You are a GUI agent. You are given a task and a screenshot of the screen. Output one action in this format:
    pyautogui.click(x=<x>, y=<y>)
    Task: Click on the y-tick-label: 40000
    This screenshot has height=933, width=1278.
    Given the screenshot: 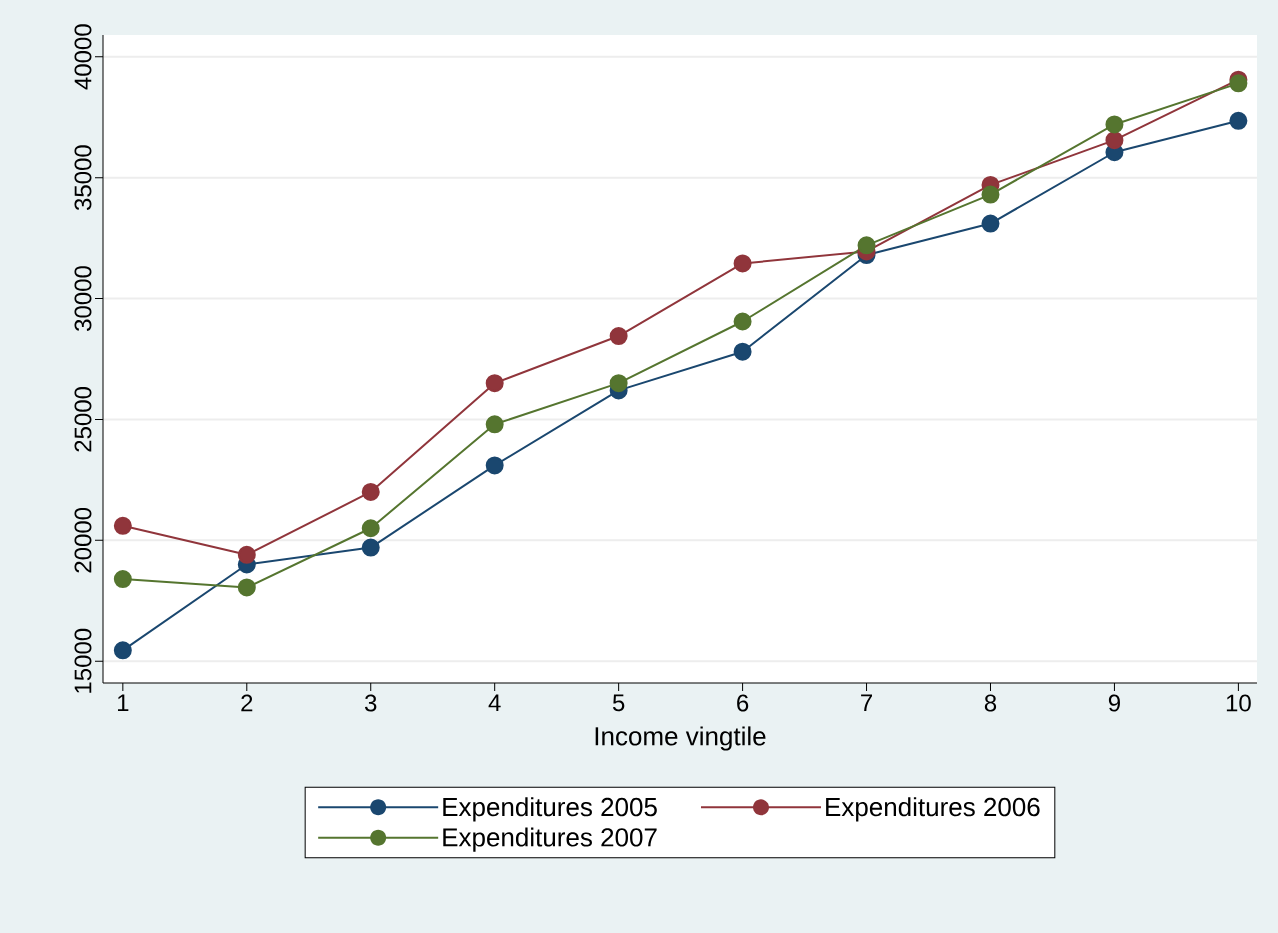 What is the action you would take?
    pyautogui.click(x=83, y=57)
    